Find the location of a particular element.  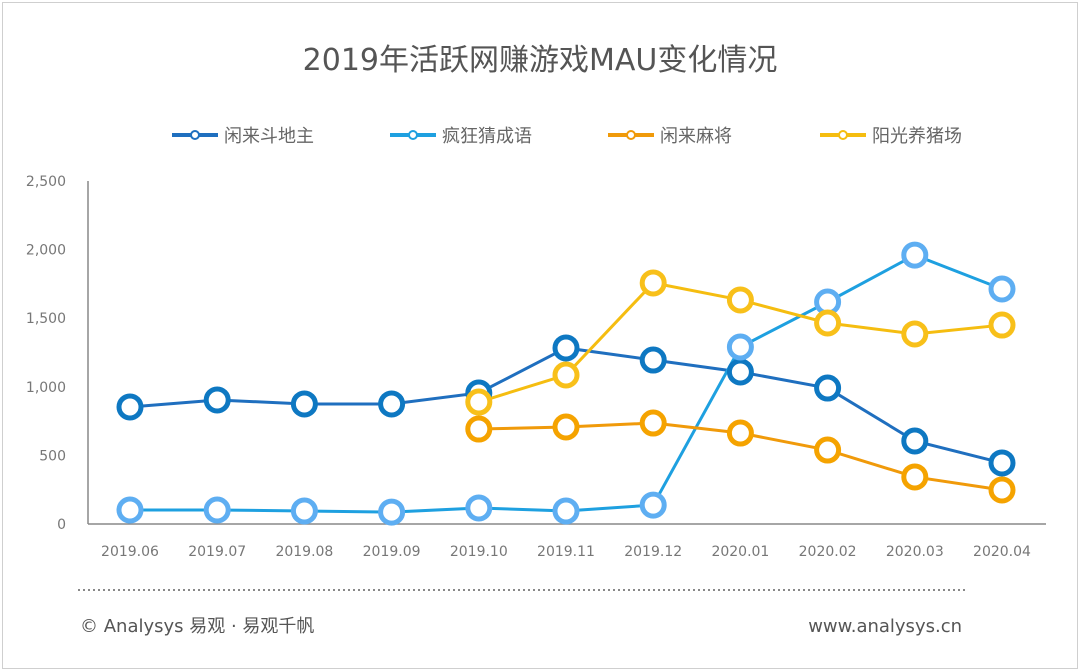

legend-item: 闲来麻将 is located at coordinates (670, 136).